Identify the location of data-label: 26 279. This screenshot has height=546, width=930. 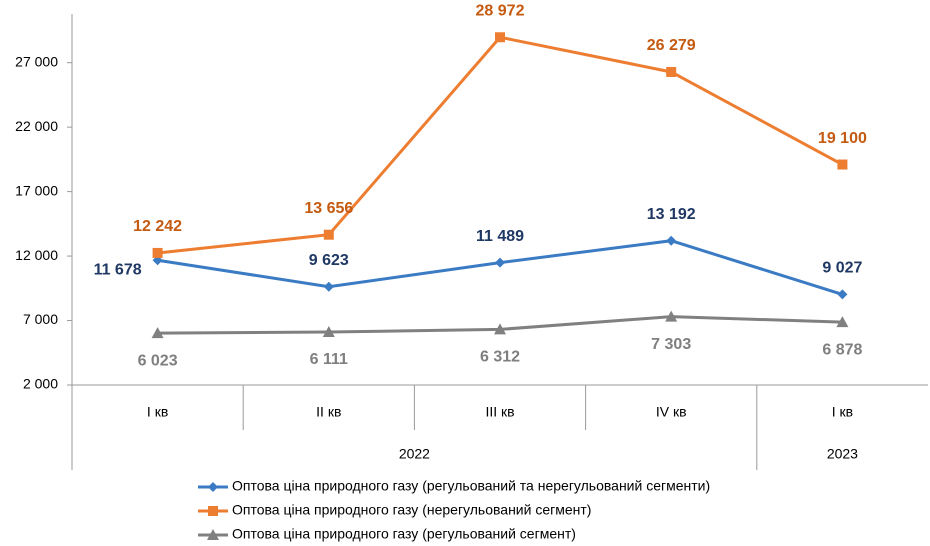
(671, 45).